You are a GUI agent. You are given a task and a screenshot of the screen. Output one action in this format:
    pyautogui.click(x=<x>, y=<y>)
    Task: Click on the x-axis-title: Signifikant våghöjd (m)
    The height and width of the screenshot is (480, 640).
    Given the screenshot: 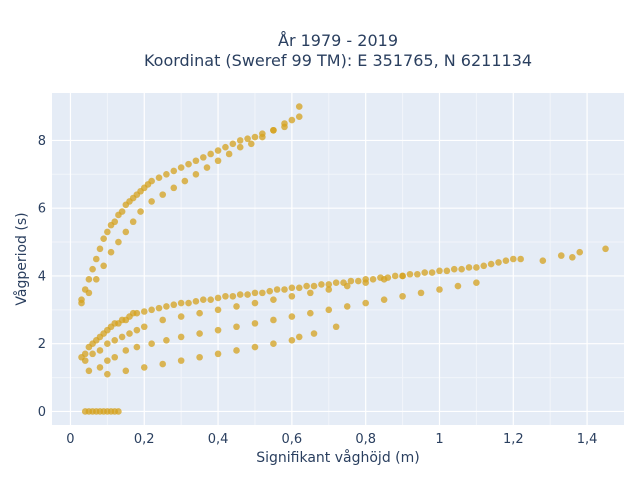 What is the action you would take?
    pyautogui.click(x=337, y=457)
    